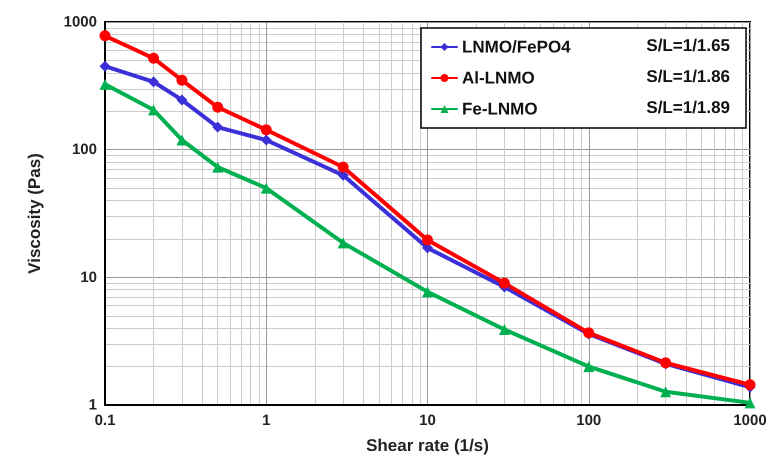  Describe the element at coordinates (266, 420) in the screenshot. I see `x-tick-label: 1` at that location.